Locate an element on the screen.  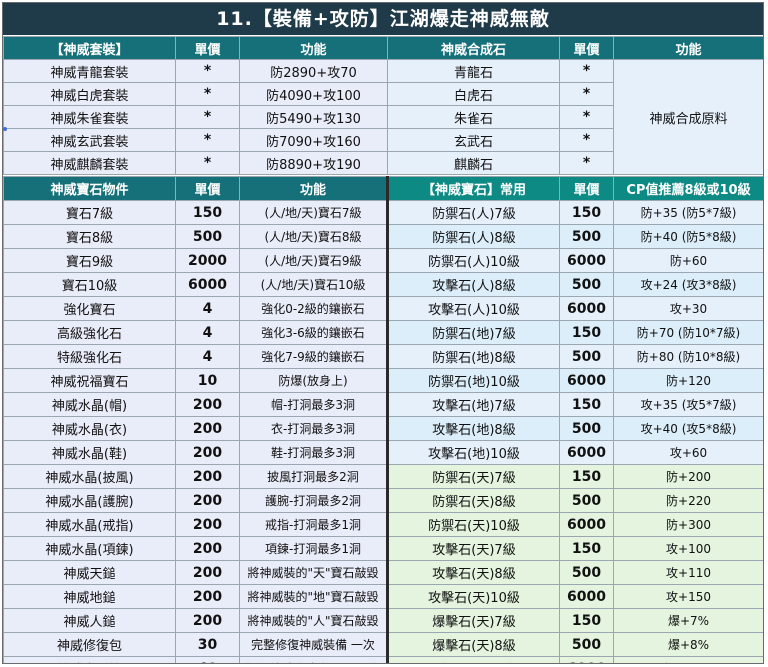
cell-item: 神威地鎚 is located at coordinates (89, 596).